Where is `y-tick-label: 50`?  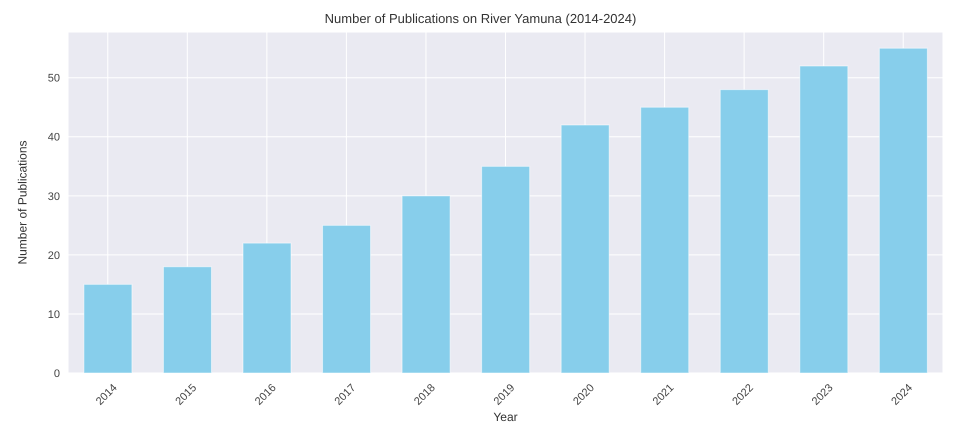 y-tick-label: 50 is located at coordinates (54, 78).